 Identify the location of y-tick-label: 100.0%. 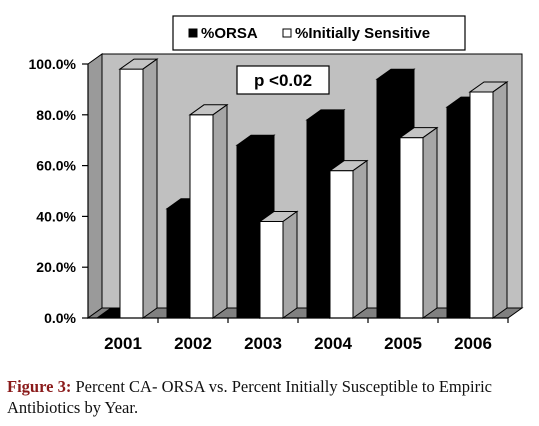
(53, 64).